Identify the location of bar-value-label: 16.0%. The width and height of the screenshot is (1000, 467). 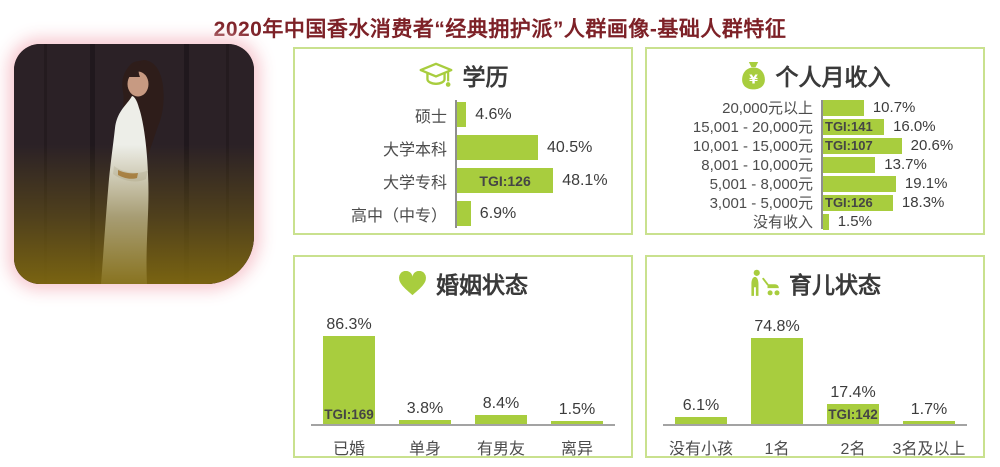
(914, 126).